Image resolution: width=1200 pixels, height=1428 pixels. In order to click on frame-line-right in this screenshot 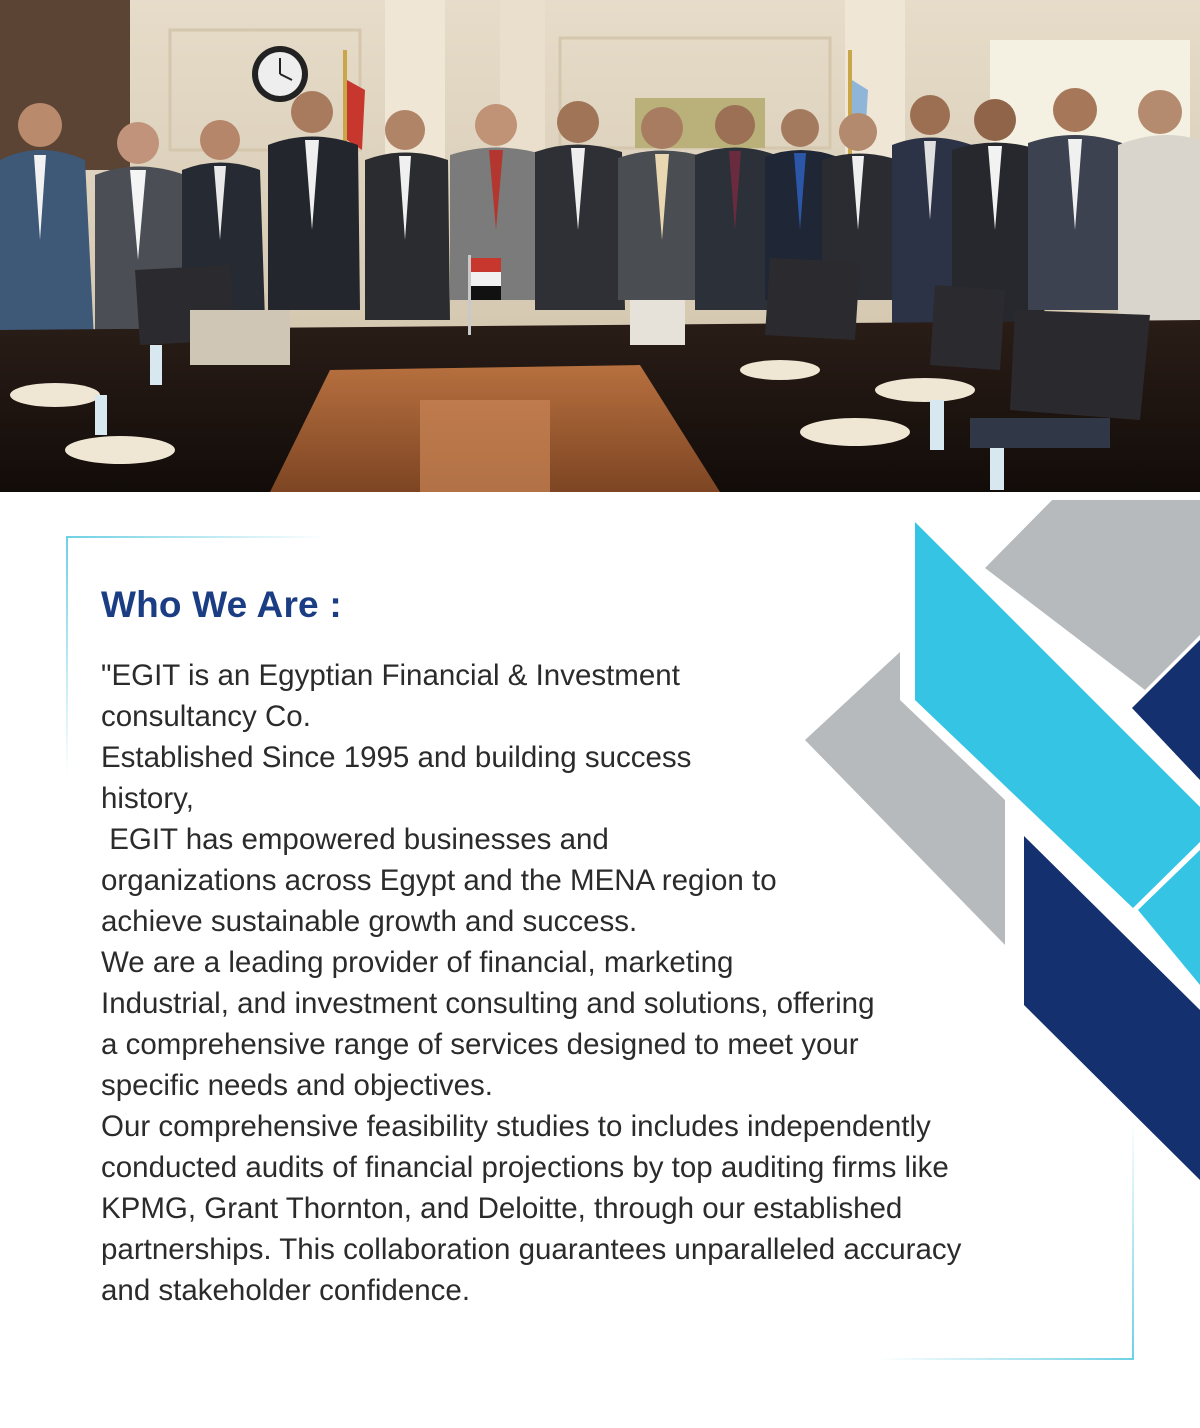, I will do `click(1133, 1240)`.